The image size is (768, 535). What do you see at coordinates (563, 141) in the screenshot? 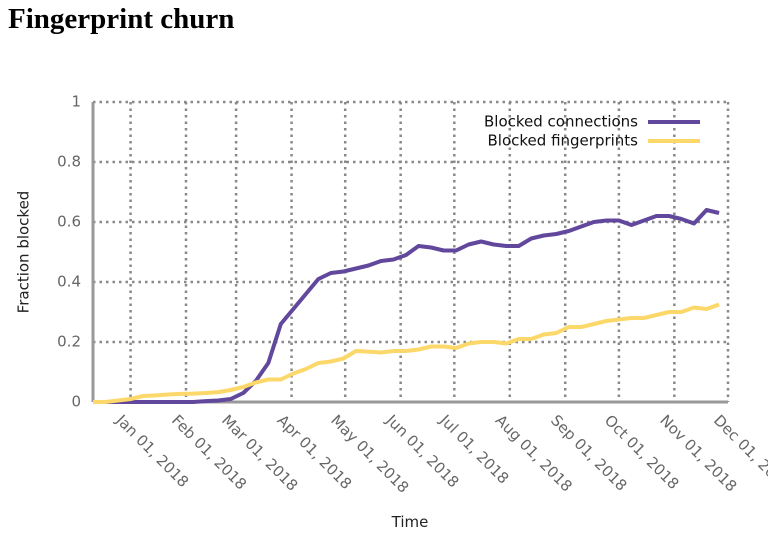
I see `legend-label: Blocked fingerprints` at bounding box center [563, 141].